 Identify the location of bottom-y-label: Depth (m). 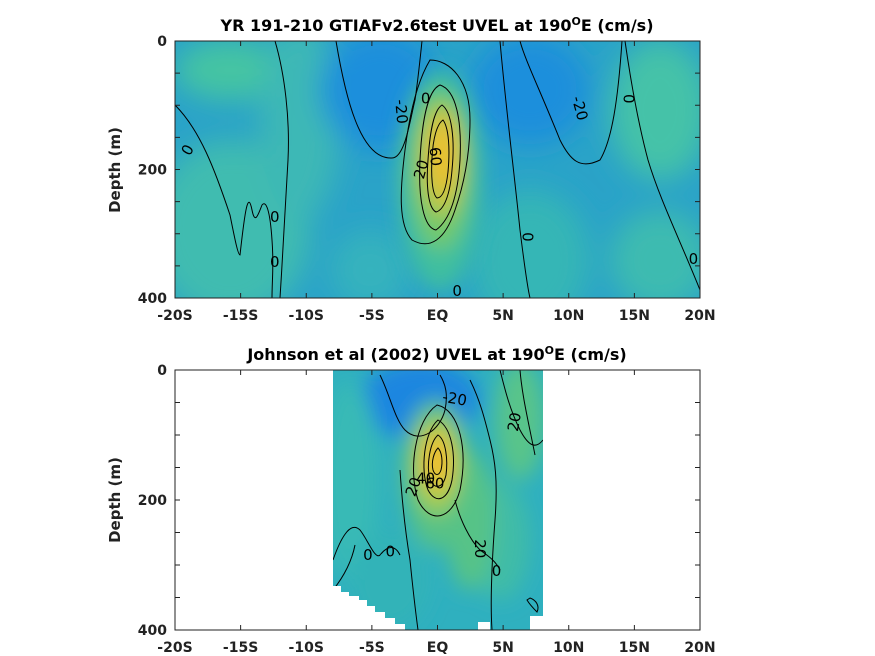
(115, 500).